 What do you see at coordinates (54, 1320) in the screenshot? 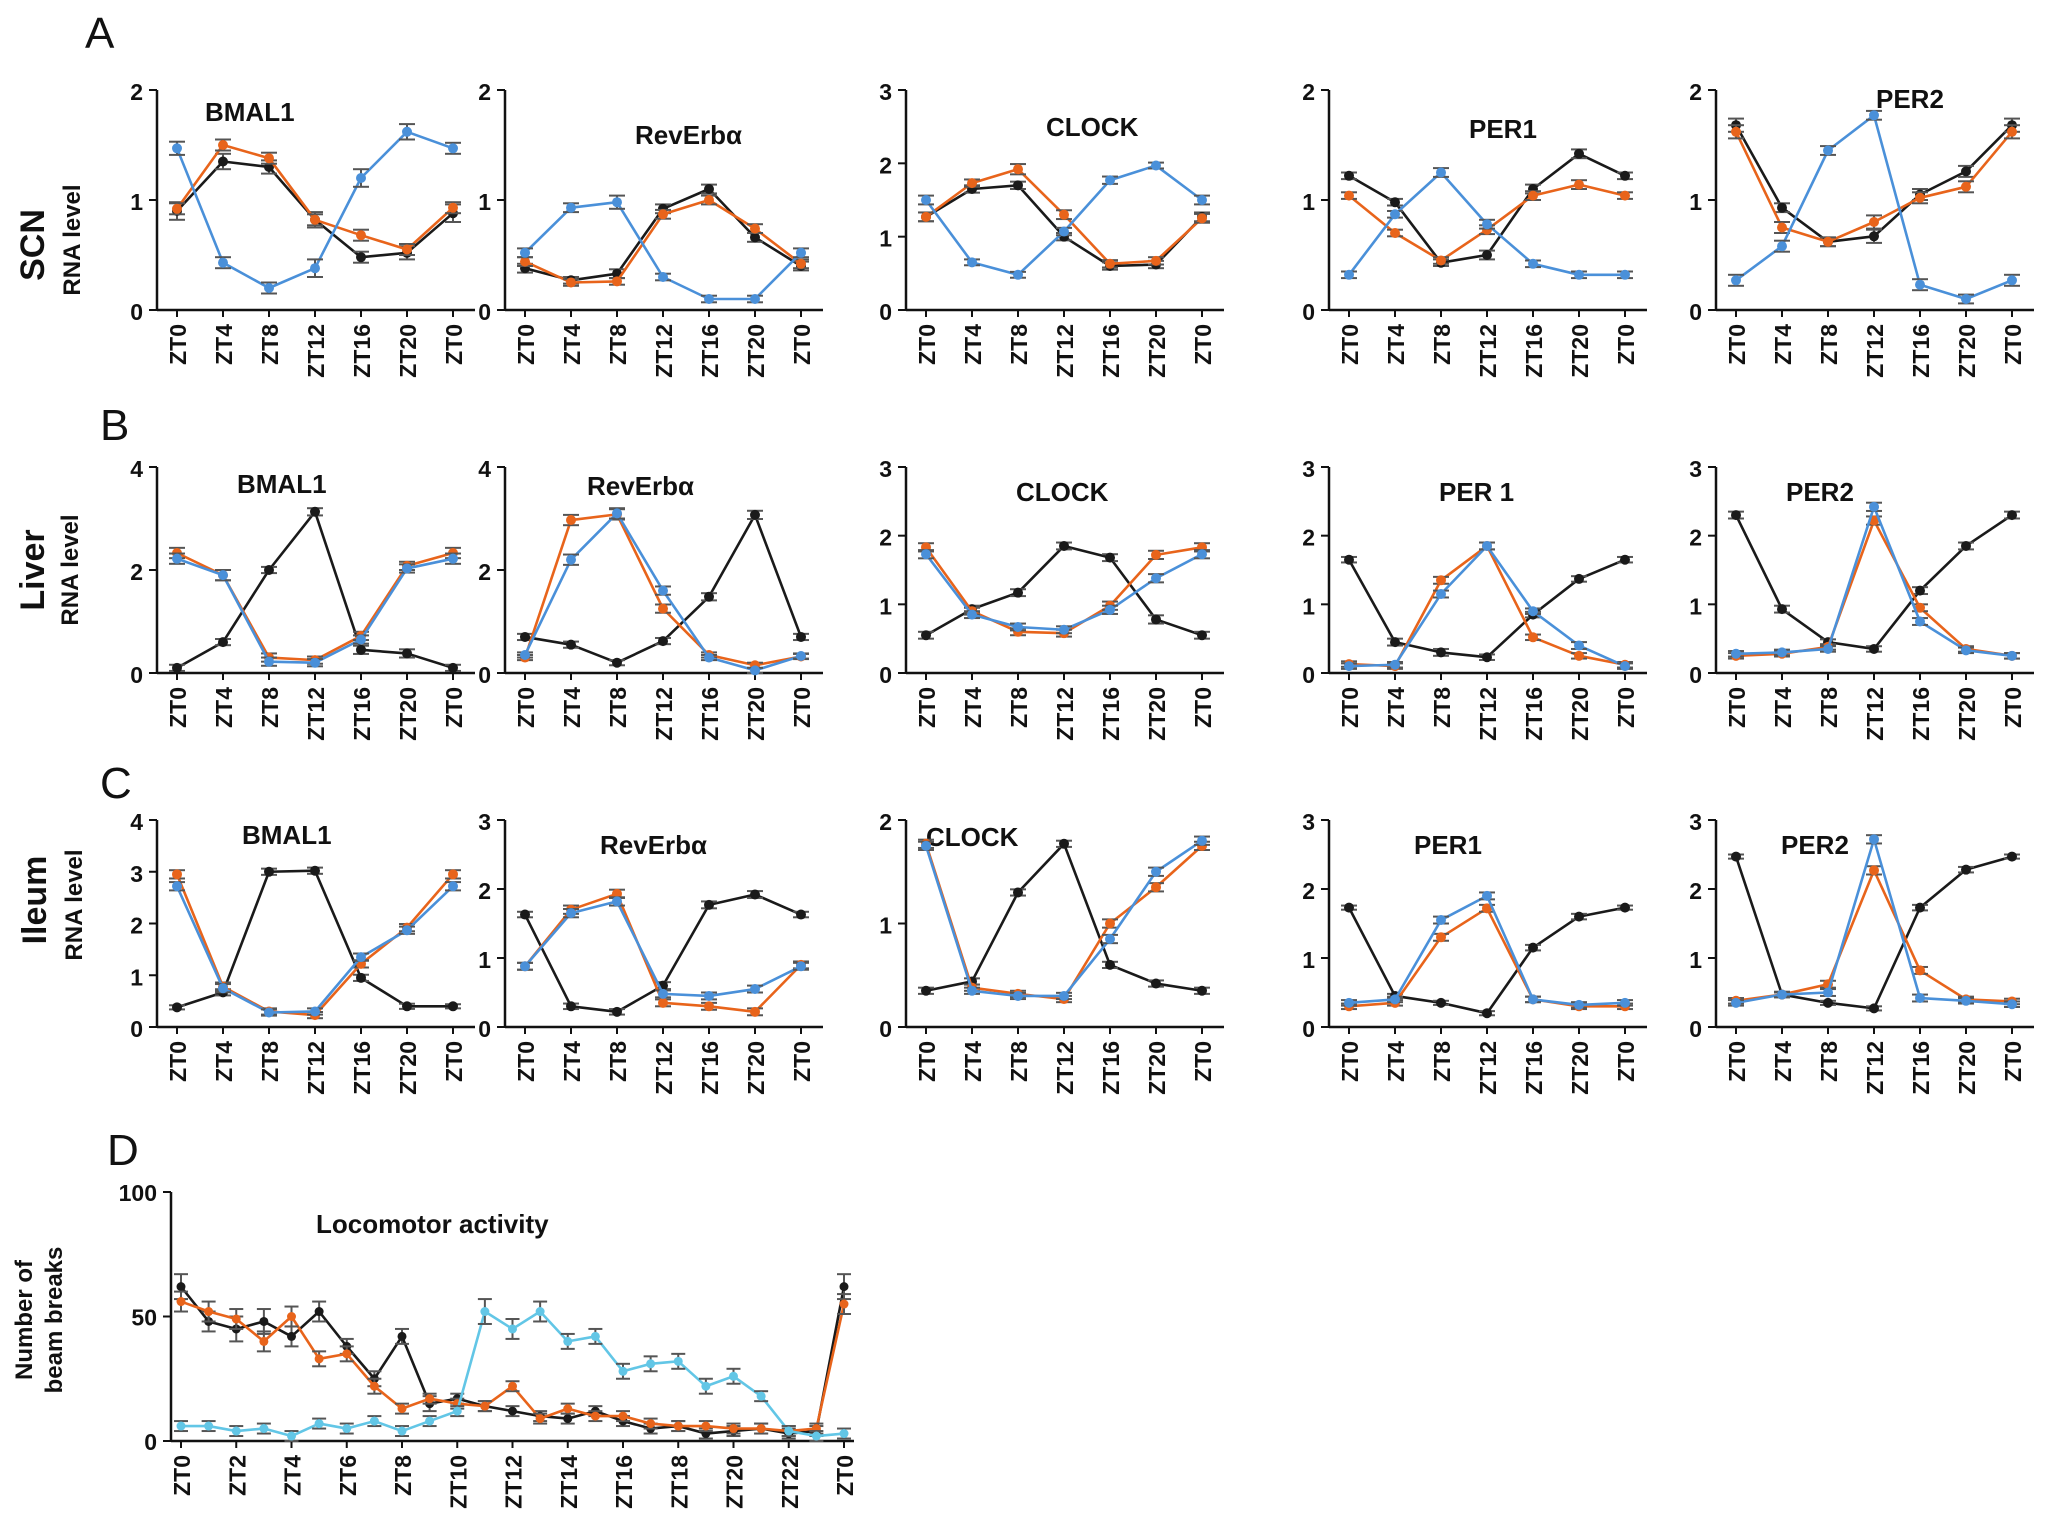
I see `ylabel-d-line2: beam breaks` at bounding box center [54, 1320].